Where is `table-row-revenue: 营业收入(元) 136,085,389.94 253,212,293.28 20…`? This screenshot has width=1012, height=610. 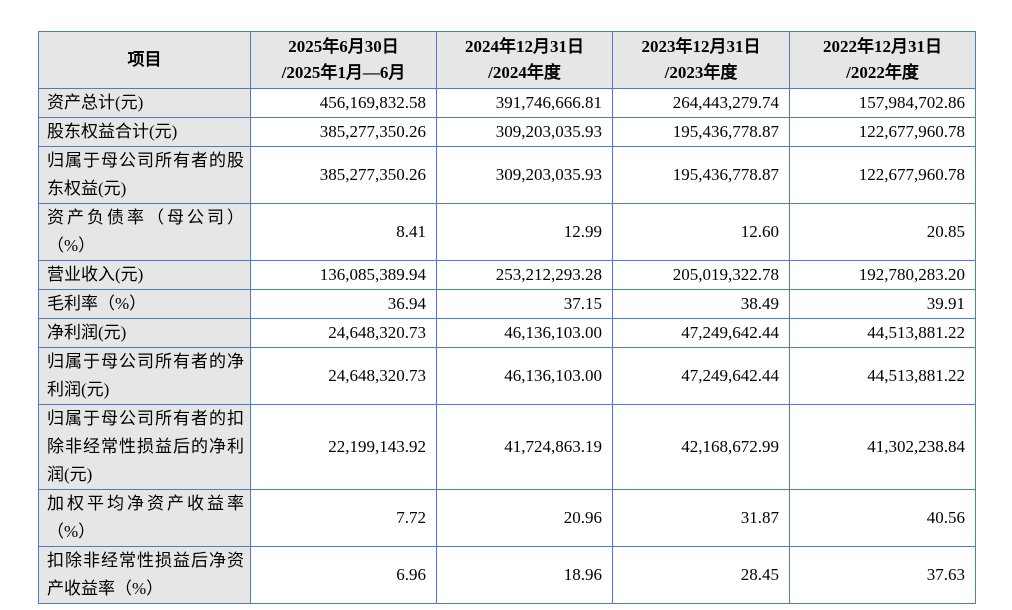
table-row-revenue: 营业收入(元) 136,085,389.94 253,212,293.28 20… is located at coordinates (507, 275).